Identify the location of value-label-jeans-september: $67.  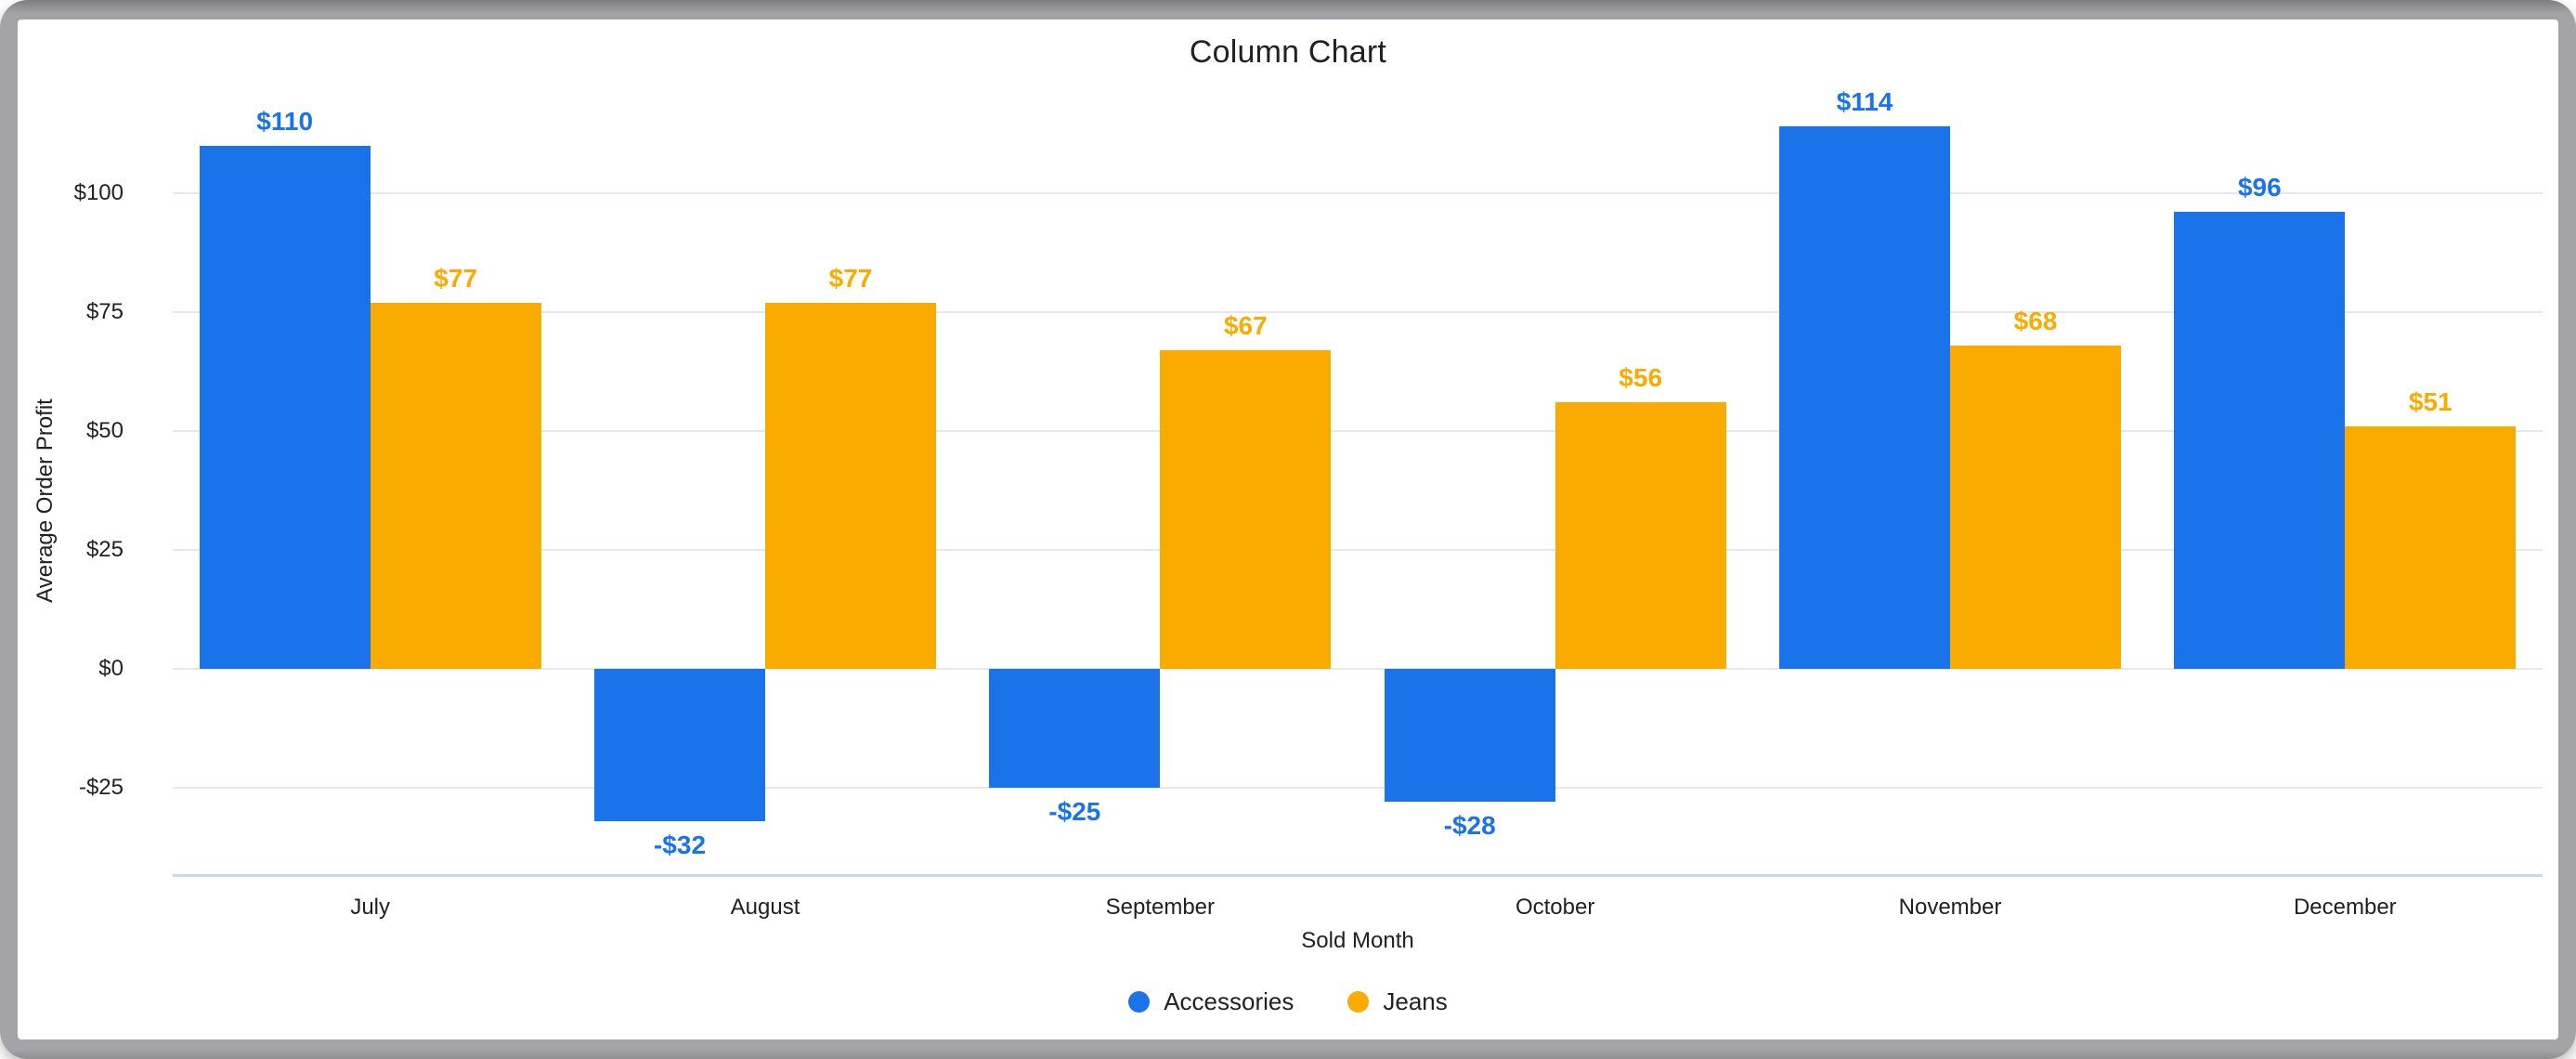
(1245, 325).